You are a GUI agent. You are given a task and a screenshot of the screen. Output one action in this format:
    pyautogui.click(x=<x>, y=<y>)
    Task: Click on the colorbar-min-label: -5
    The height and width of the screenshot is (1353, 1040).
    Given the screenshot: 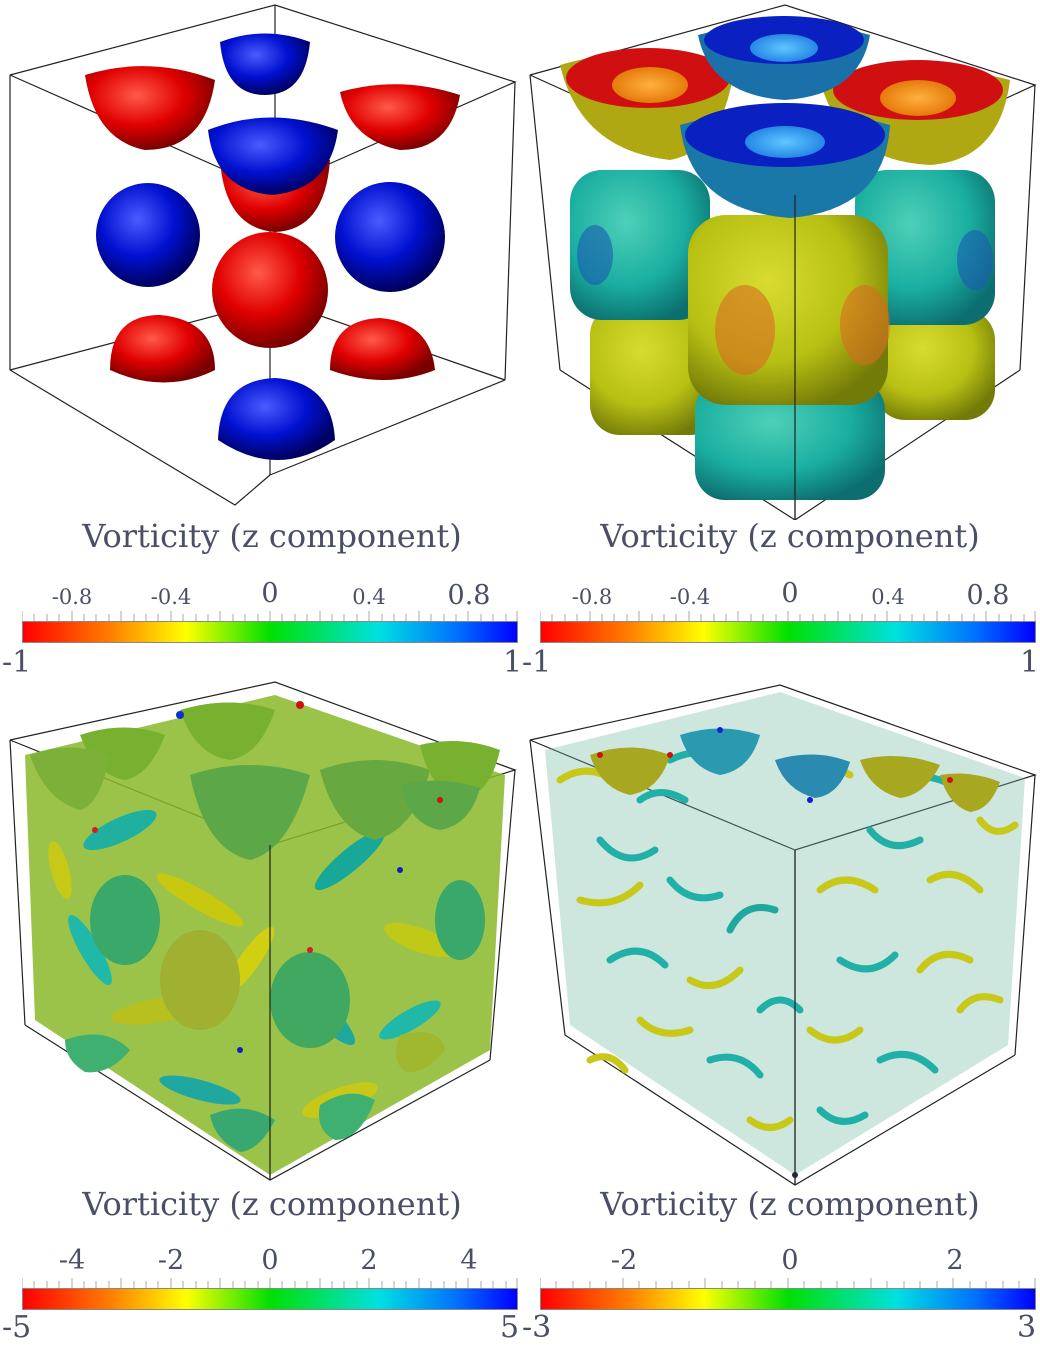 What is the action you would take?
    pyautogui.click(x=17, y=1327)
    